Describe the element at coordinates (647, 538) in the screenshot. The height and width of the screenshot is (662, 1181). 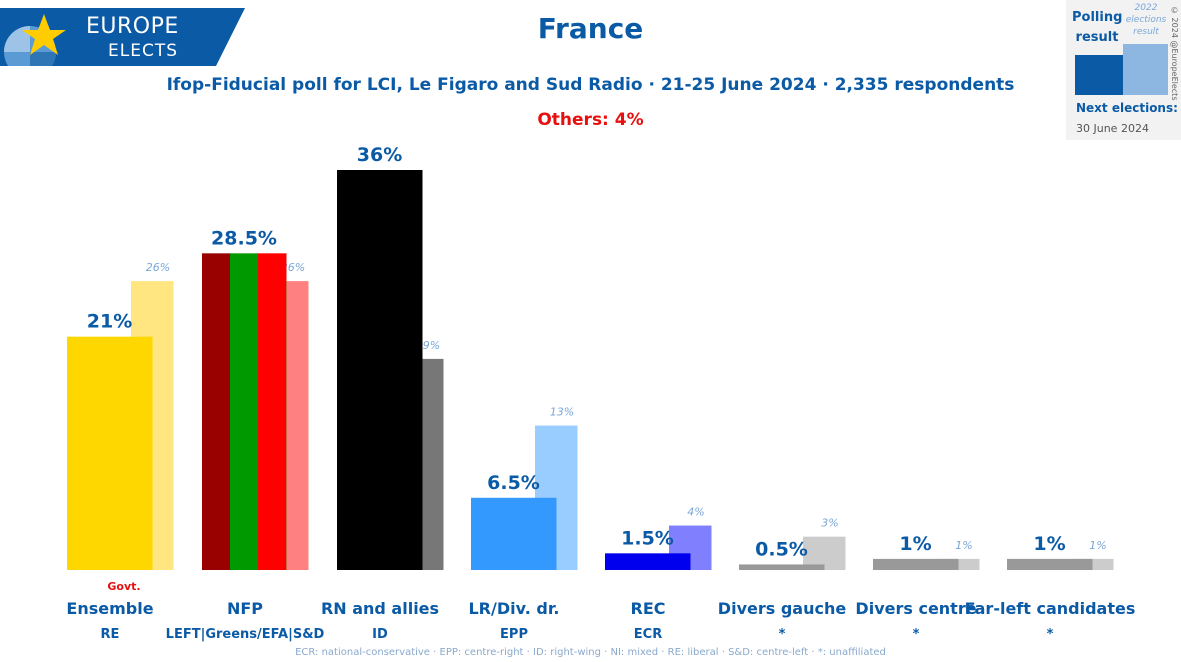
I see `poll-value-label-4: 1.5%` at that location.